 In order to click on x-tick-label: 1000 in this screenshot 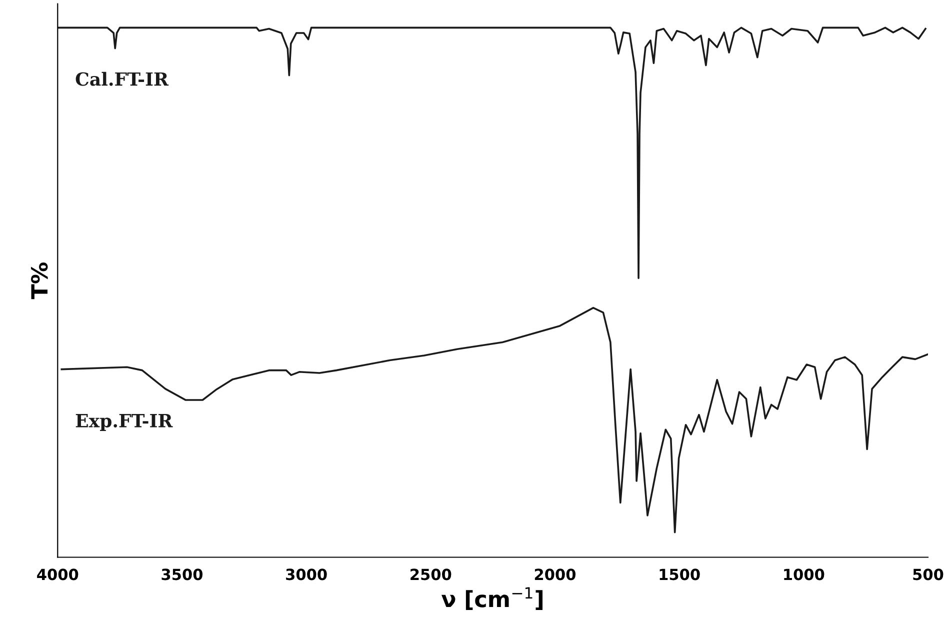, I will do `click(804, 574)`.